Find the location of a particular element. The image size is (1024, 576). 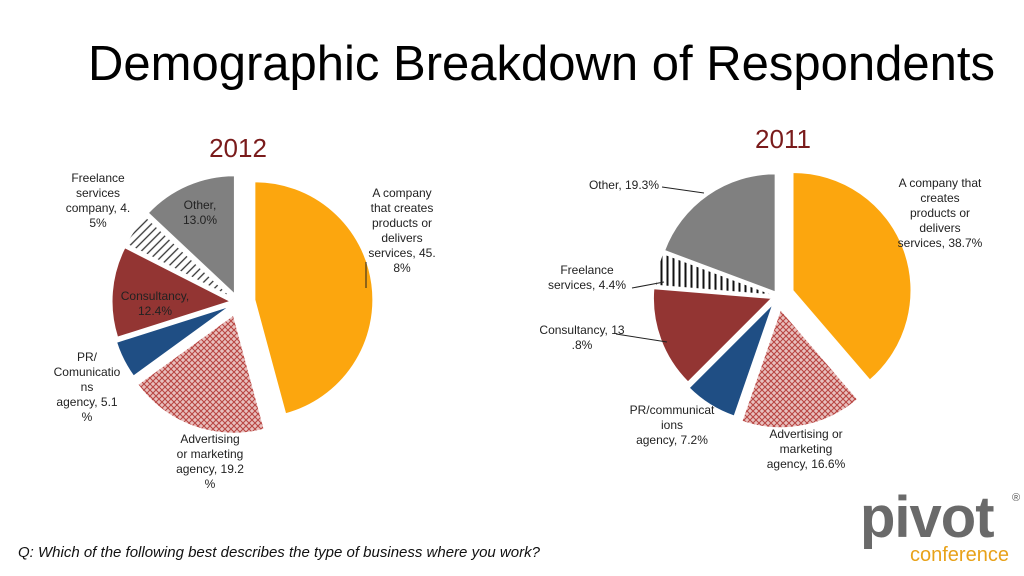

slice-label-line: PR/communicat is located at coordinates (672, 410).